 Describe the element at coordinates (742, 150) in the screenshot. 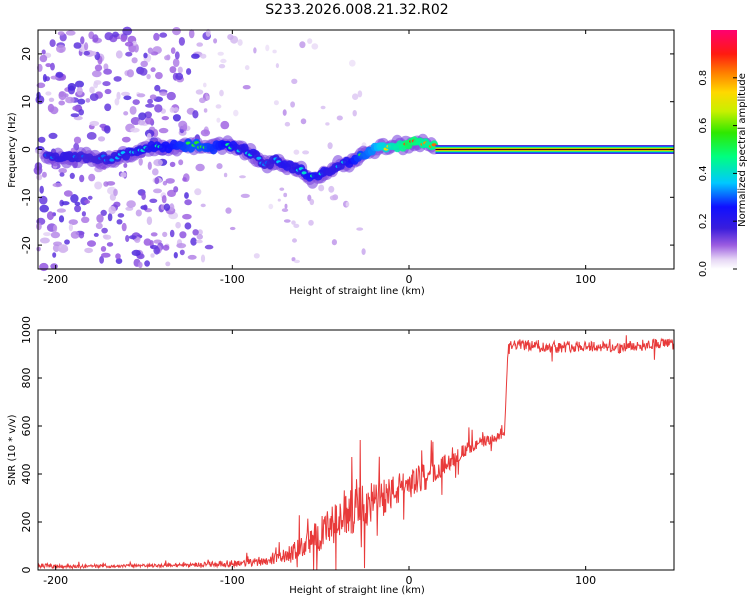

I see `colorbar-label: Normalized spectral amplitude` at that location.